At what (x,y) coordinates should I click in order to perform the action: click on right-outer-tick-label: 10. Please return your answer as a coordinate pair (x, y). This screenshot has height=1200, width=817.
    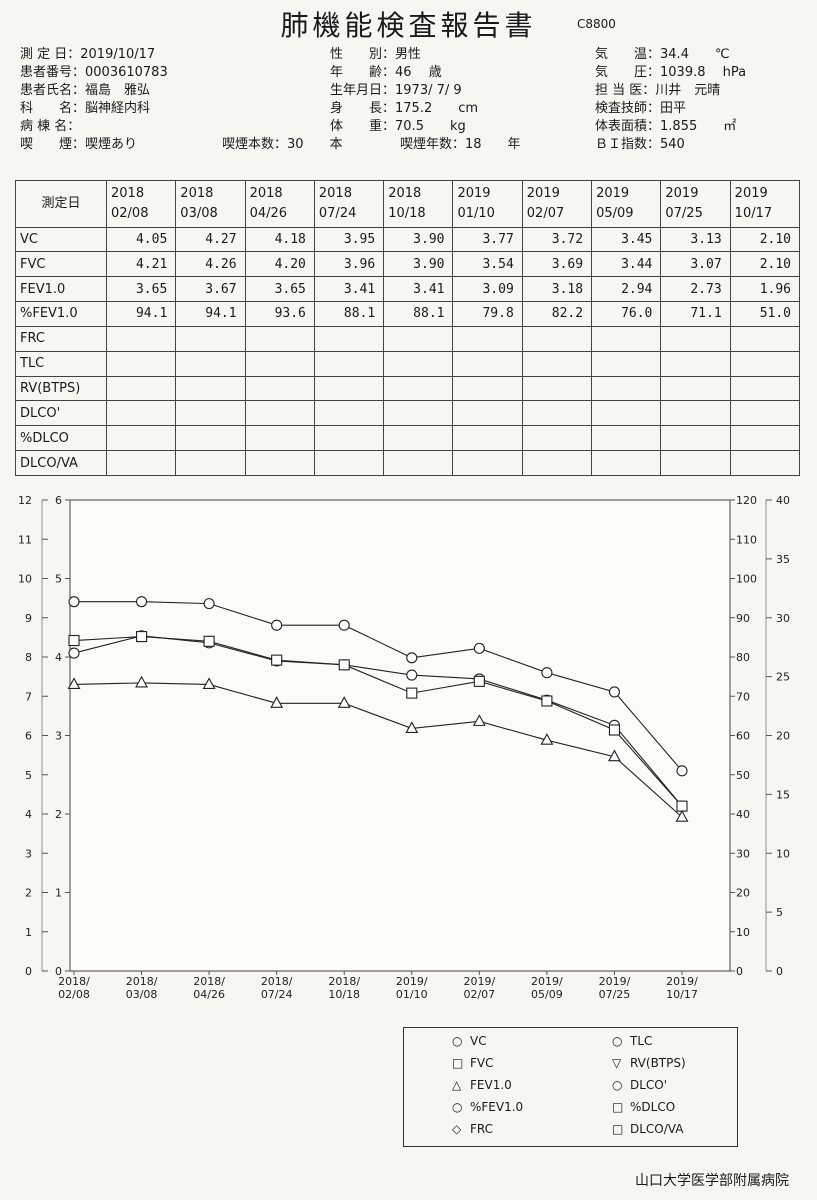
    Looking at the image, I should click on (783, 853).